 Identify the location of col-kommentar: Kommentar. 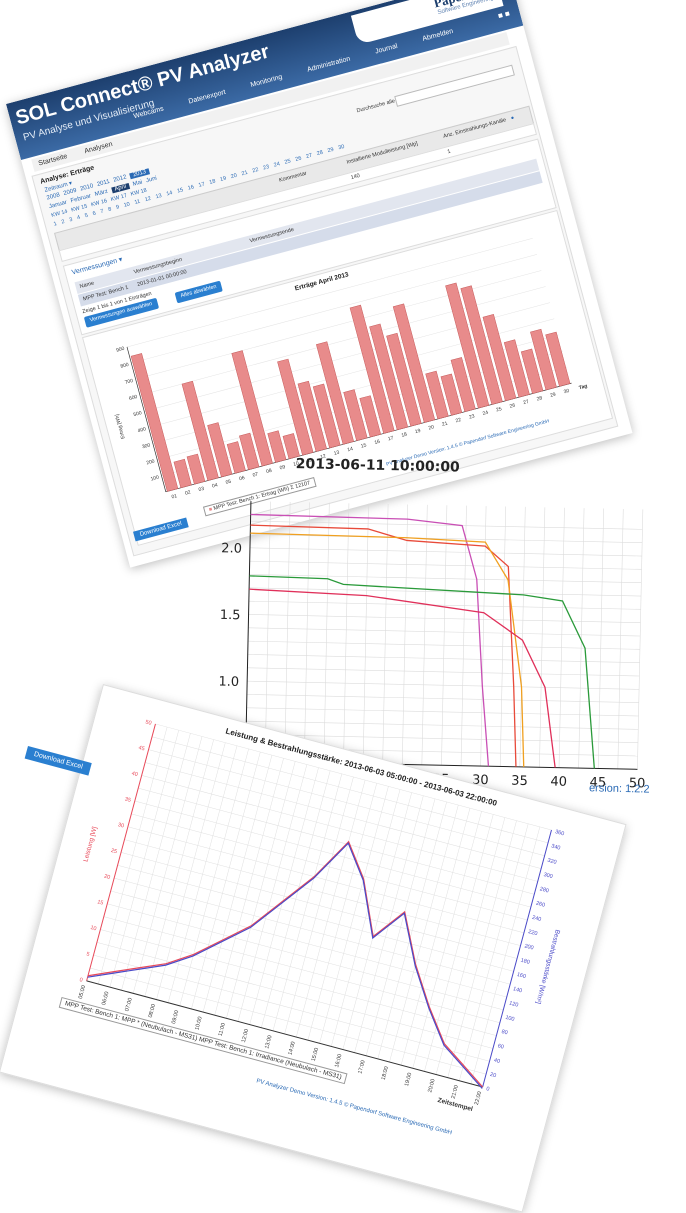
(293, 177).